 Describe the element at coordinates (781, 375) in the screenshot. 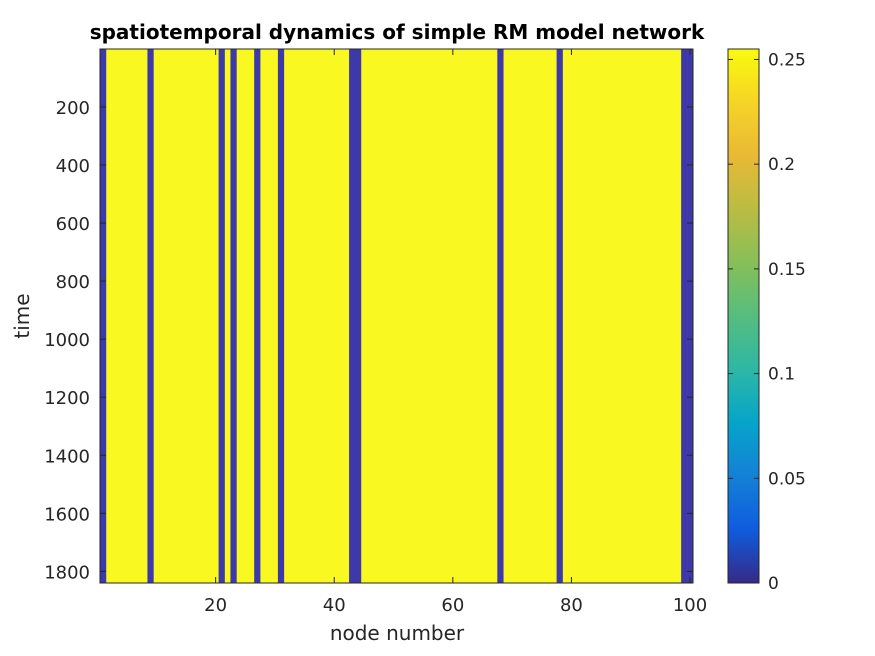

I see `colorbar-tick-label: 0.1` at that location.